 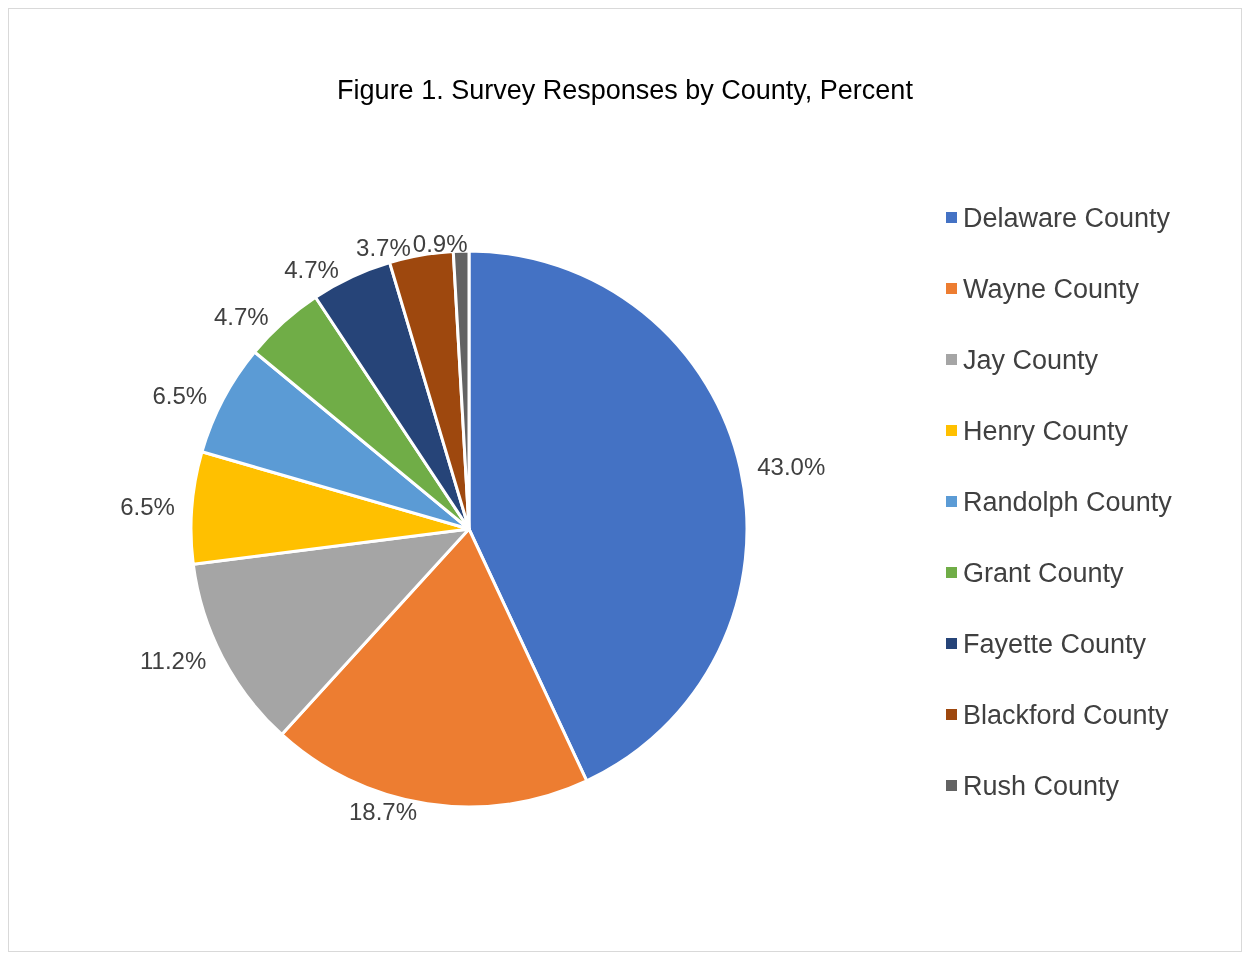 What do you see at coordinates (1068, 501) in the screenshot?
I see `legend-label: Randolph County` at bounding box center [1068, 501].